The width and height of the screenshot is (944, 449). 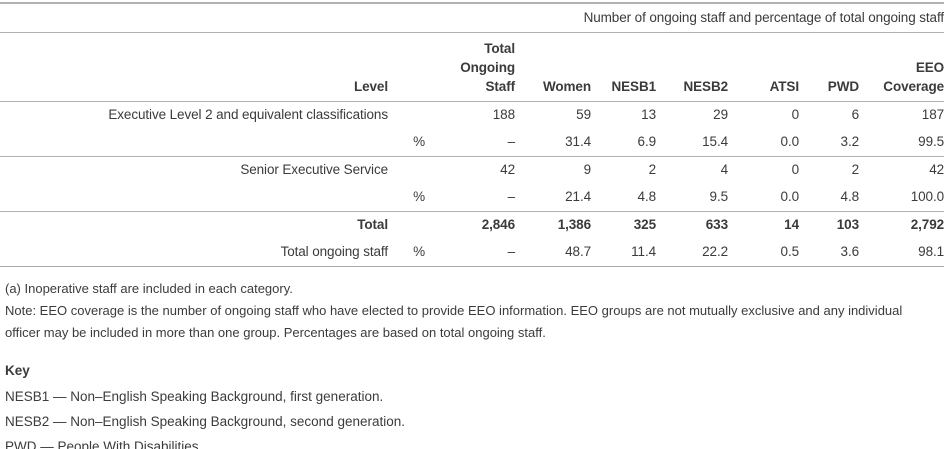 What do you see at coordinates (623, 143) in the screenshot?
I see `value-nesb1: 6.9` at bounding box center [623, 143].